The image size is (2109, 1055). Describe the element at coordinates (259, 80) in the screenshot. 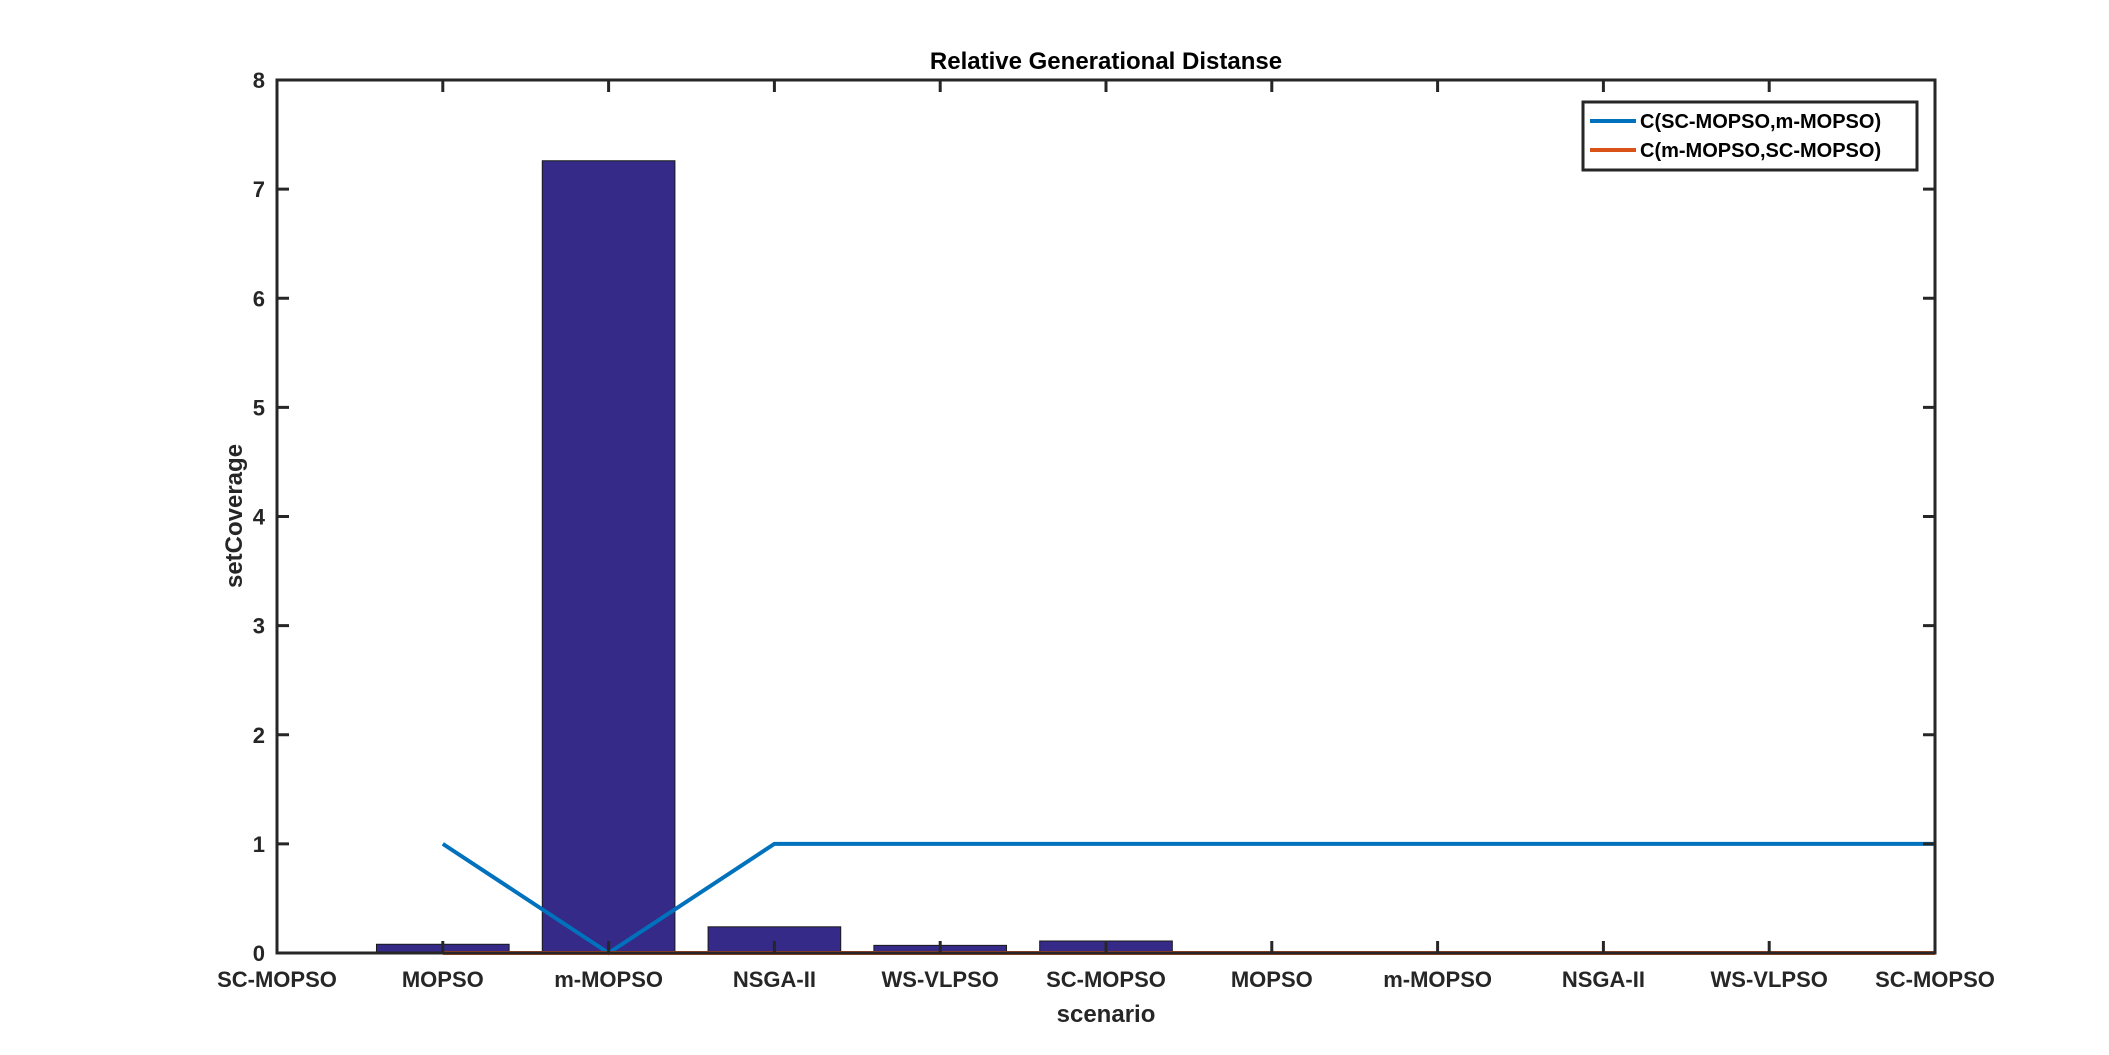

I see `y-tick-label-9: 8` at that location.